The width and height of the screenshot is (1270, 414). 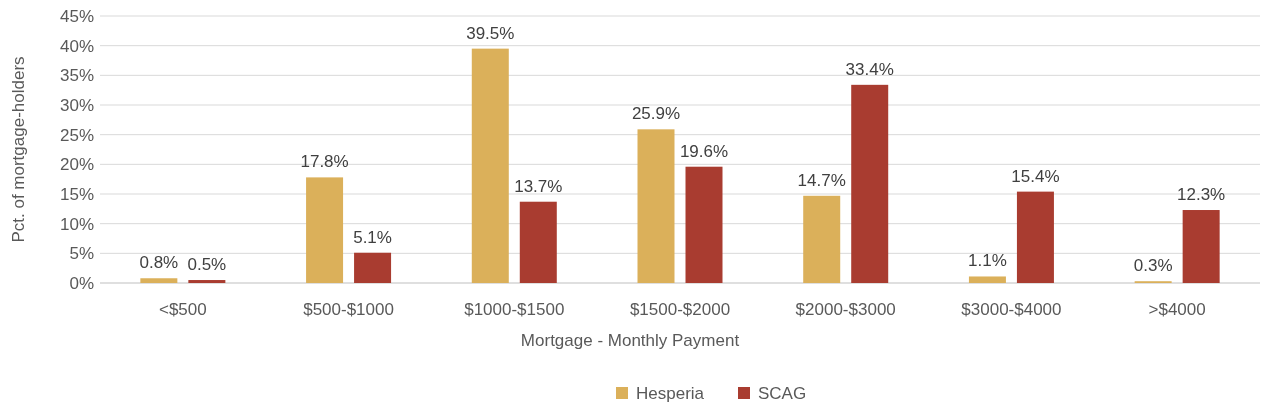 What do you see at coordinates (869, 69) in the screenshot?
I see `data-label: 33.4%` at bounding box center [869, 69].